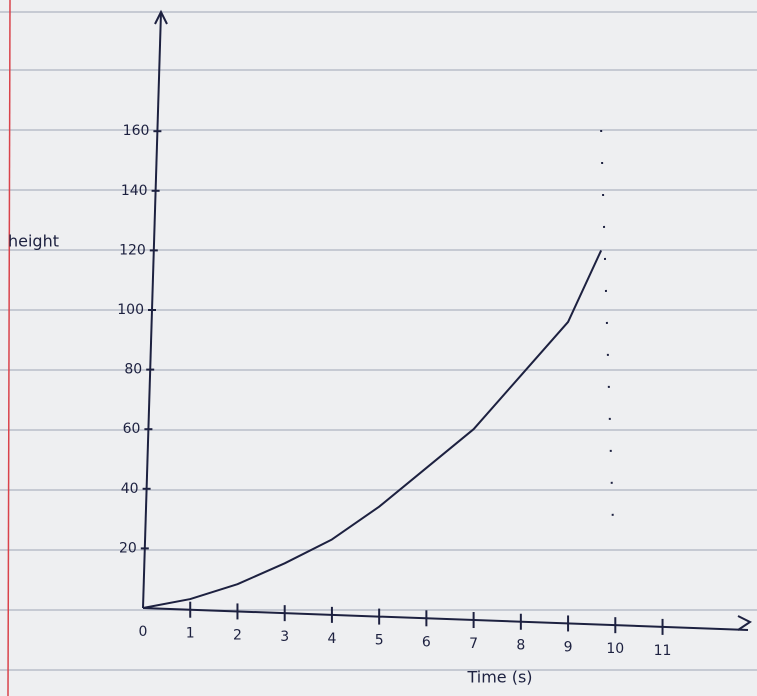 This screenshot has width=757, height=696. What do you see at coordinates (568, 647) in the screenshot?
I see `x-tick-label: 9` at bounding box center [568, 647].